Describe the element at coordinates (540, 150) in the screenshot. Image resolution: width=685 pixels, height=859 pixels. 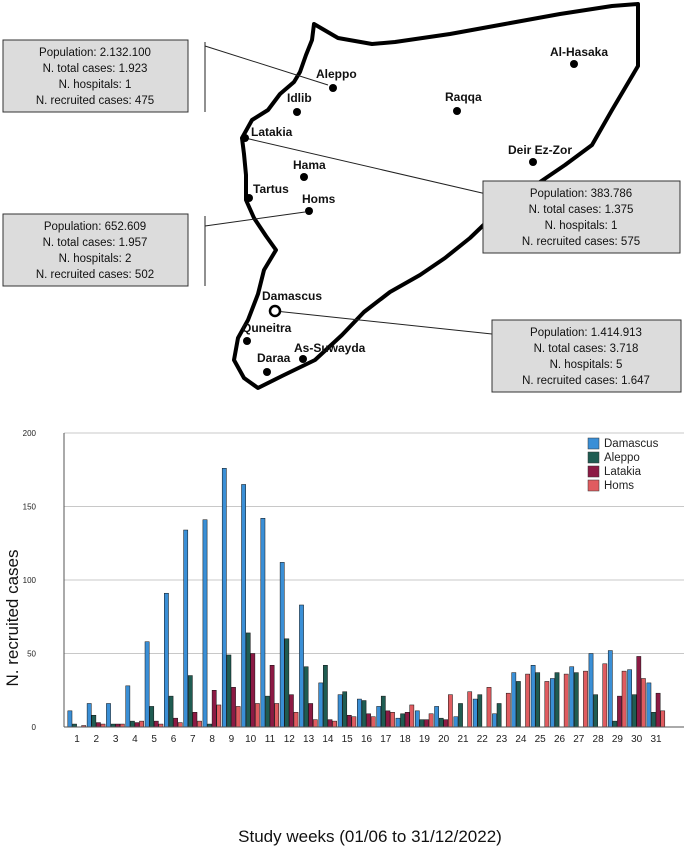
I see `city-label-deir-ez-zor: Deir Ez-Zor` at that location.